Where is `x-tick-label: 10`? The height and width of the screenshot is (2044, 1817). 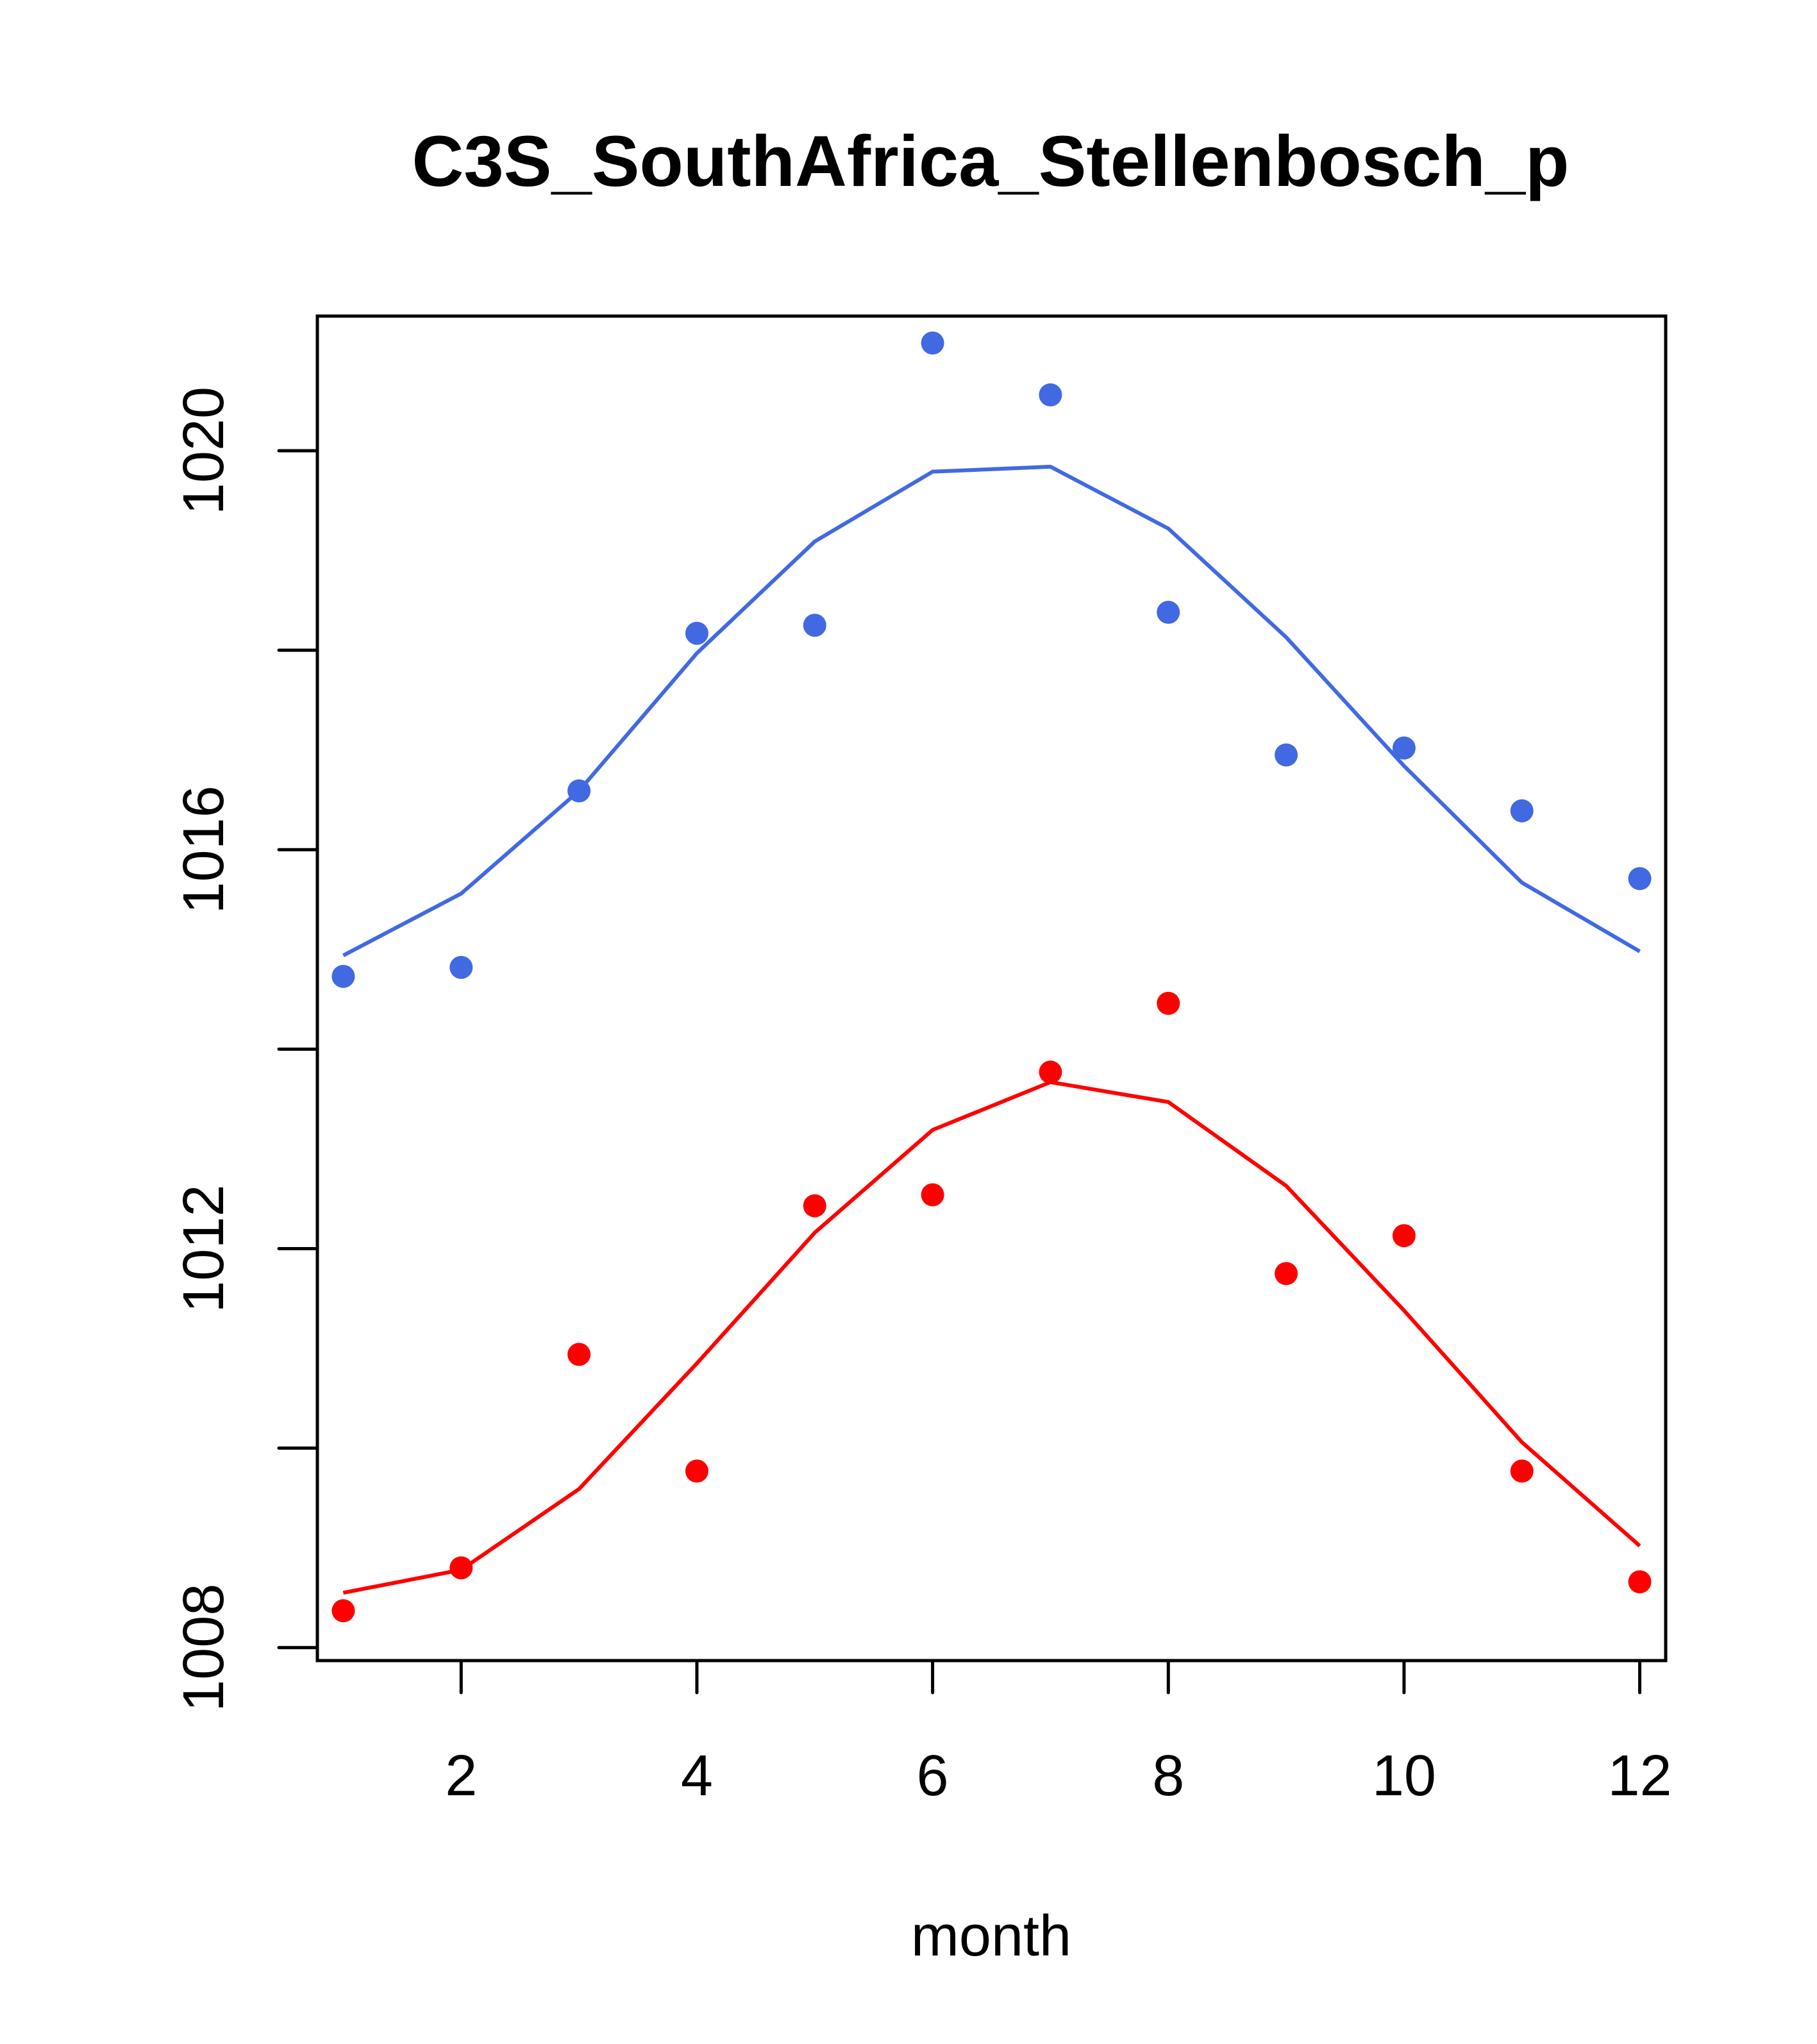 x-tick-label: 10 is located at coordinates (1404, 1776).